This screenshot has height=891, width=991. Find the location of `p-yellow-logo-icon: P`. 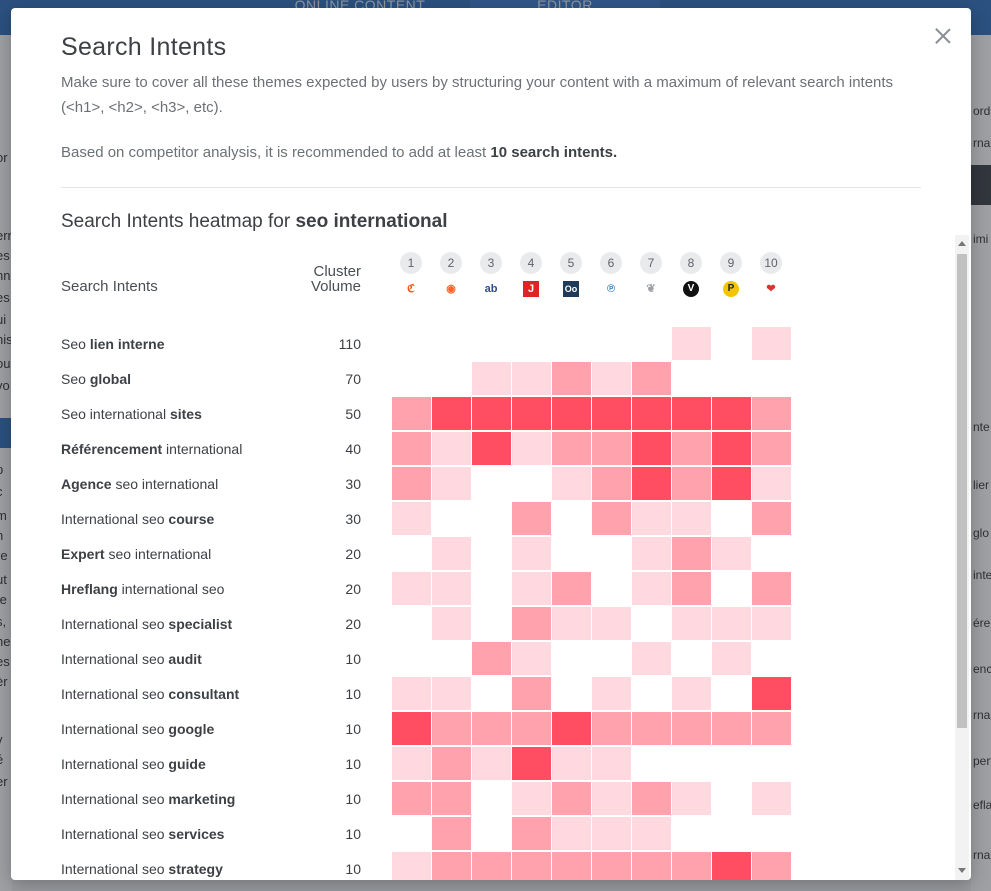

p-yellow-logo-icon: P is located at coordinates (731, 289).